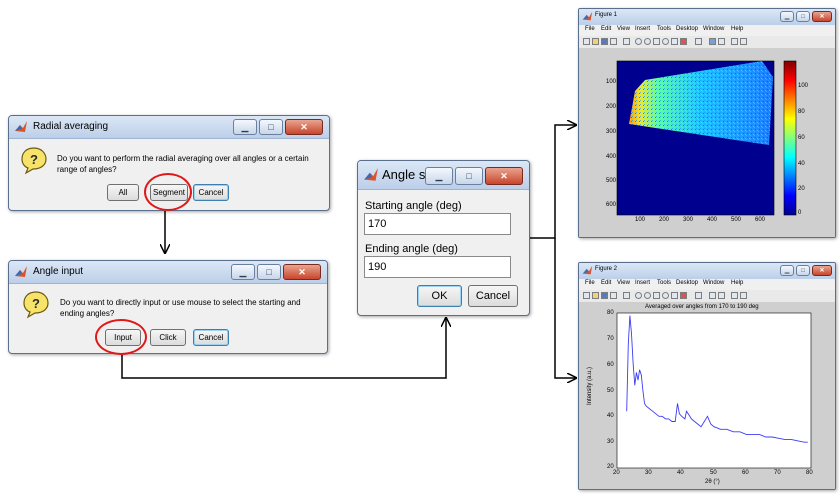  I want to click on close-icon: ✕, so click(504, 175).